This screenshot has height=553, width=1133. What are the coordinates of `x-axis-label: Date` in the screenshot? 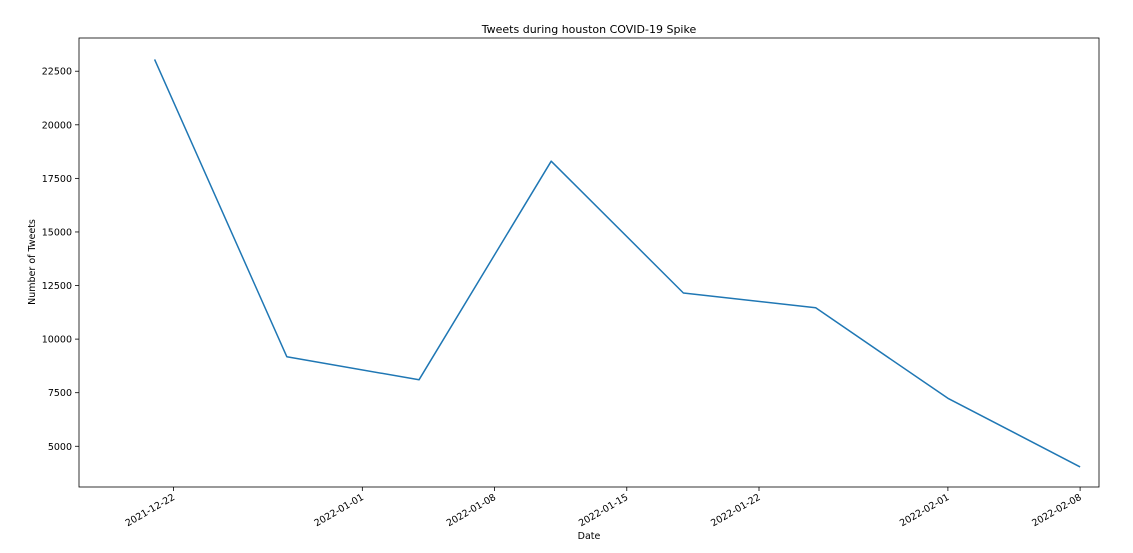 It's located at (589, 536).